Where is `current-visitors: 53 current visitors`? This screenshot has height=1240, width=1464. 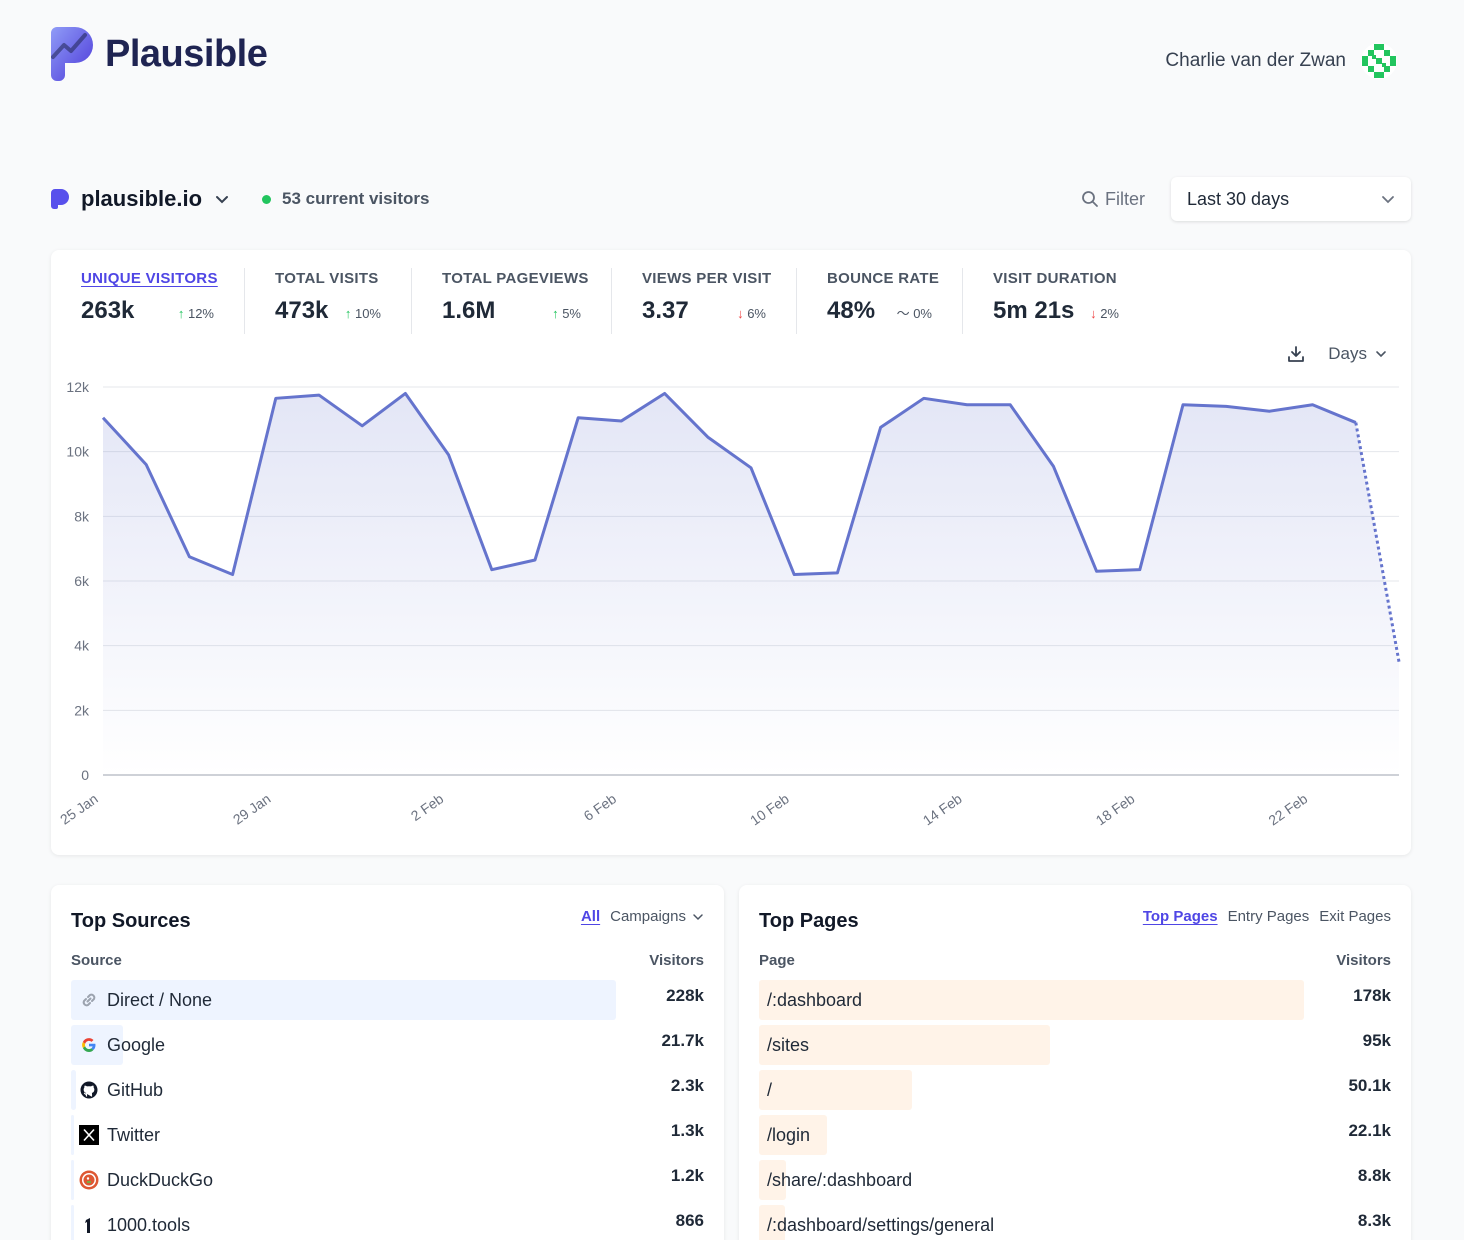 current-visitors: 53 current visitors is located at coordinates (356, 198).